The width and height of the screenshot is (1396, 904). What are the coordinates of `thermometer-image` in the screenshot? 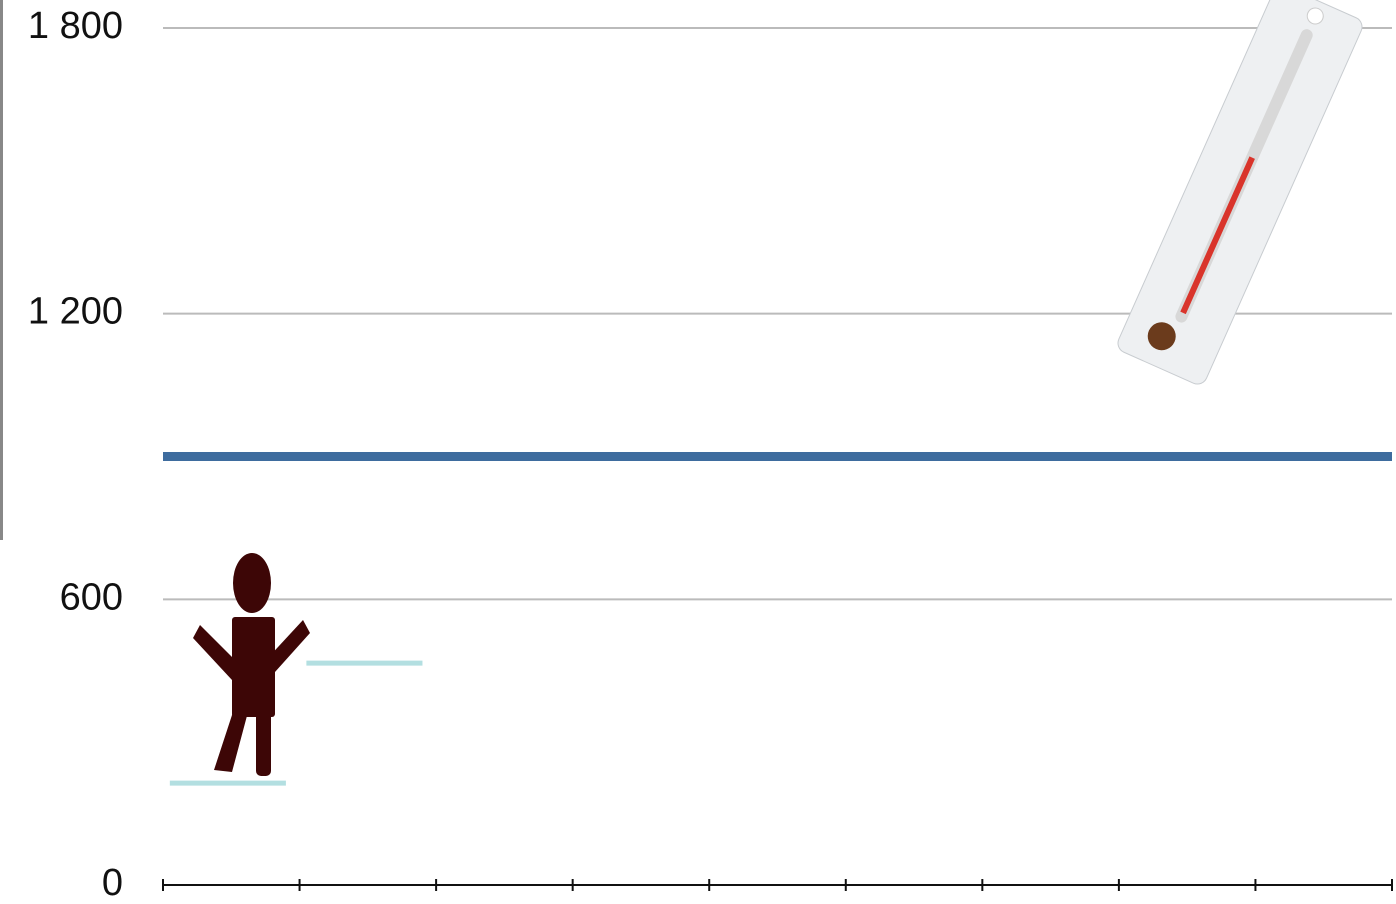 It's located at (1240, 192).